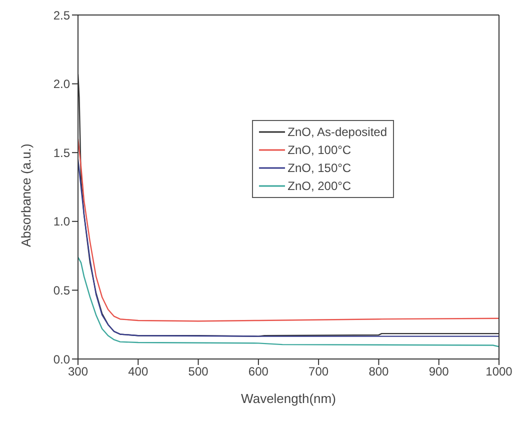 The width and height of the screenshot is (522, 421). What do you see at coordinates (198, 371) in the screenshot?
I see `x-tick-label: 500` at bounding box center [198, 371].